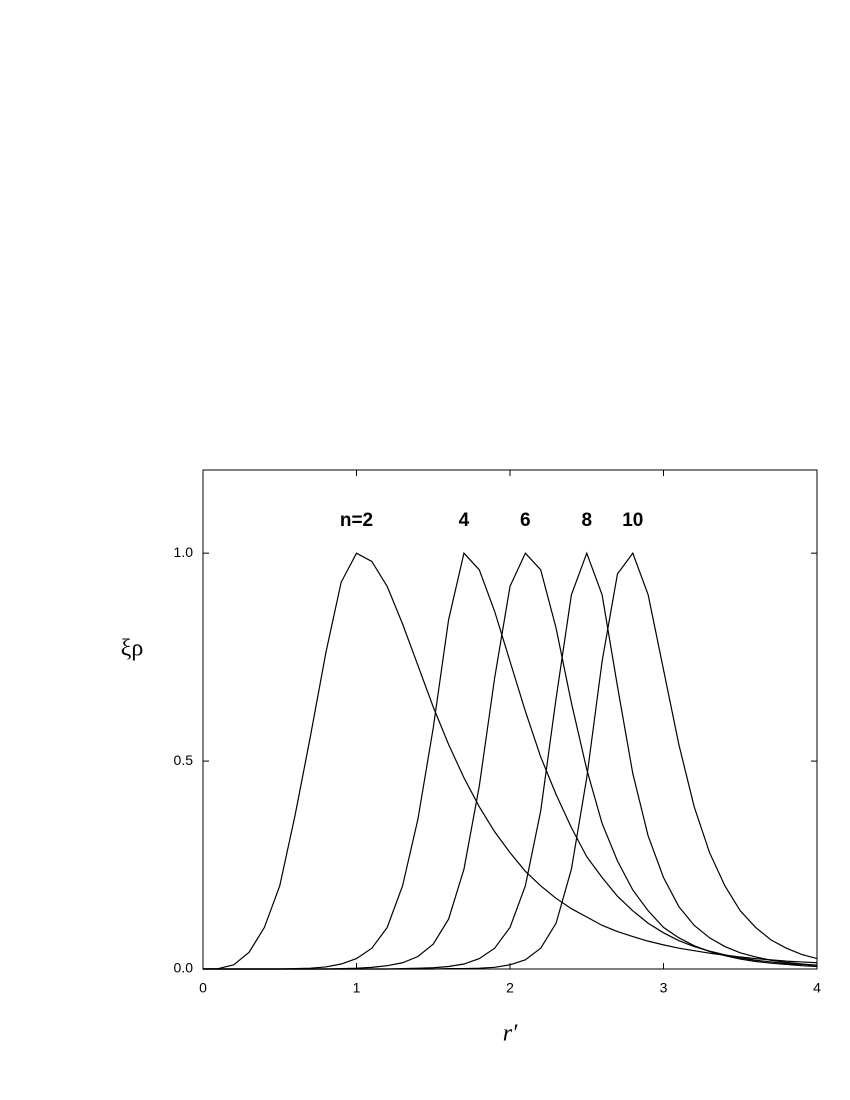 This screenshot has height=1100, width=850. What do you see at coordinates (184, 552) in the screenshot?
I see `y-tick-label: 1.0` at bounding box center [184, 552].